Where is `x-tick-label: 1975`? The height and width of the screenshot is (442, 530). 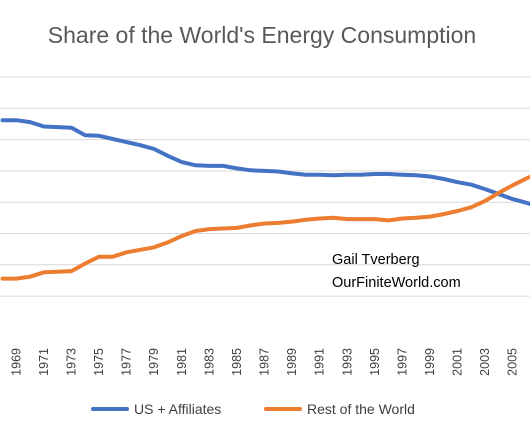 x-tick-label: 1975 is located at coordinates (99, 362).